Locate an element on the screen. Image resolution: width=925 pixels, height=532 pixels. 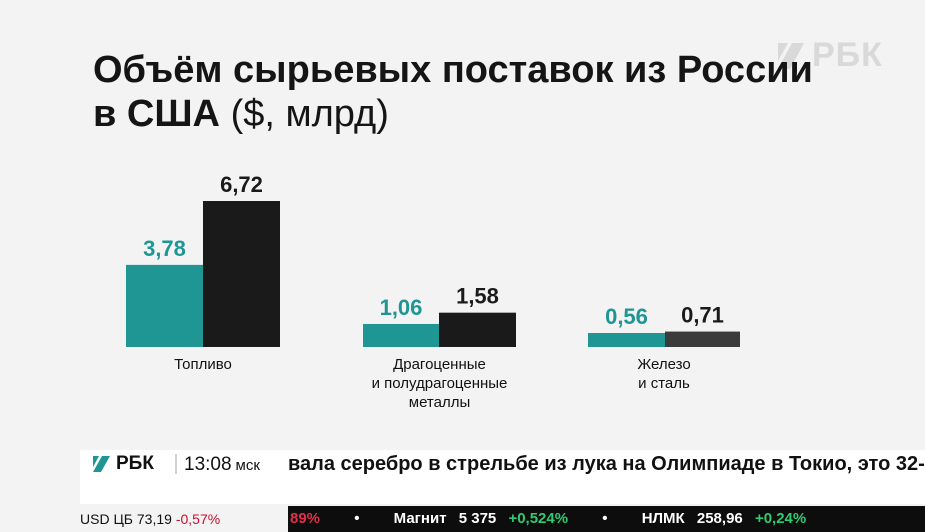
rbc-watermark: РБК is located at coordinates (829, 55).